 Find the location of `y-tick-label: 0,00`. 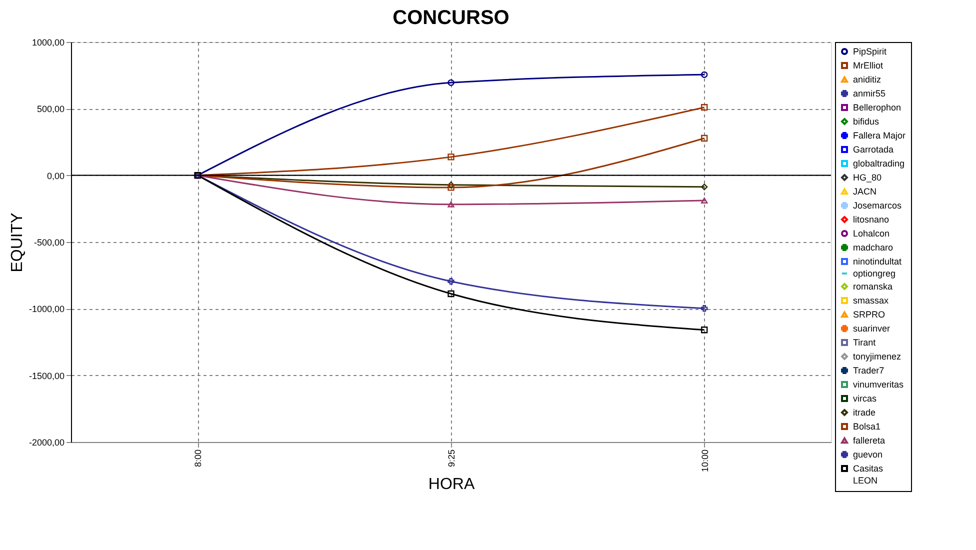

y-tick-label: 0,00 is located at coordinates (55, 175).